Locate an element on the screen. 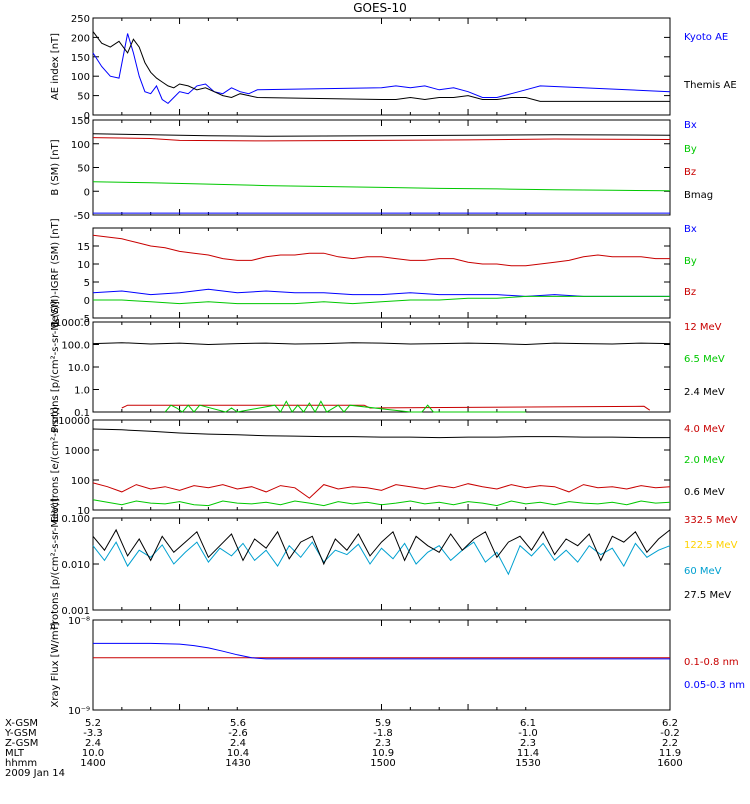  series-line-2-4-mev is located at coordinates (381, 344).